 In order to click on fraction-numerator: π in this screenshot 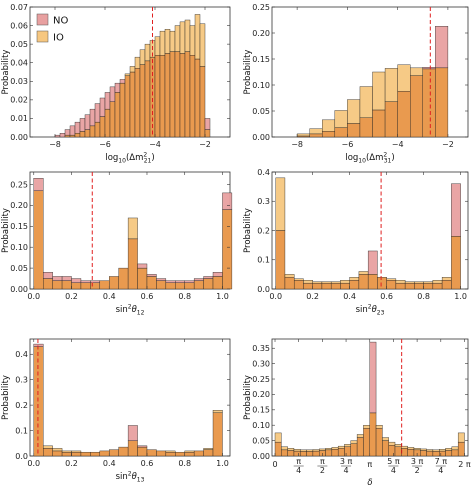, I will do `click(322, 461)`.